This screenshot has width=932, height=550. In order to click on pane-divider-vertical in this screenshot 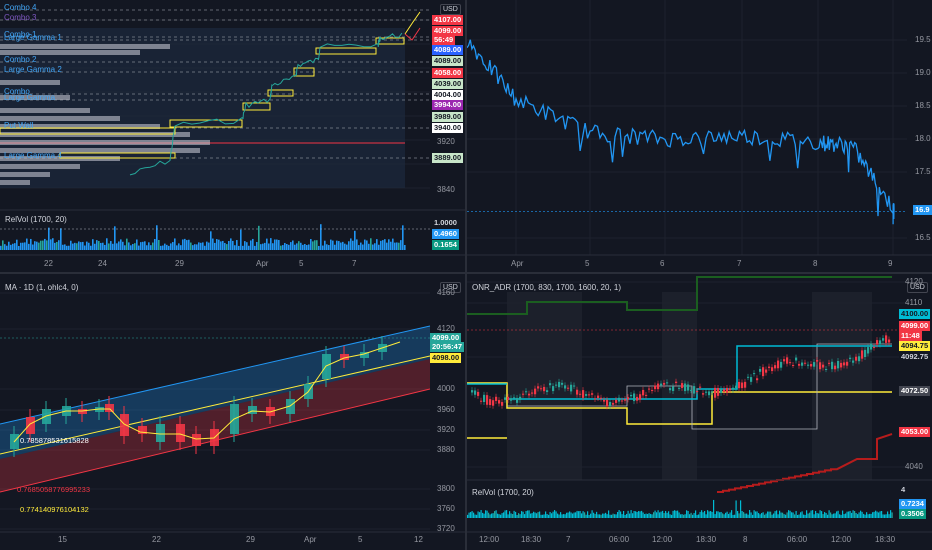, I will do `click(466, 275)`.